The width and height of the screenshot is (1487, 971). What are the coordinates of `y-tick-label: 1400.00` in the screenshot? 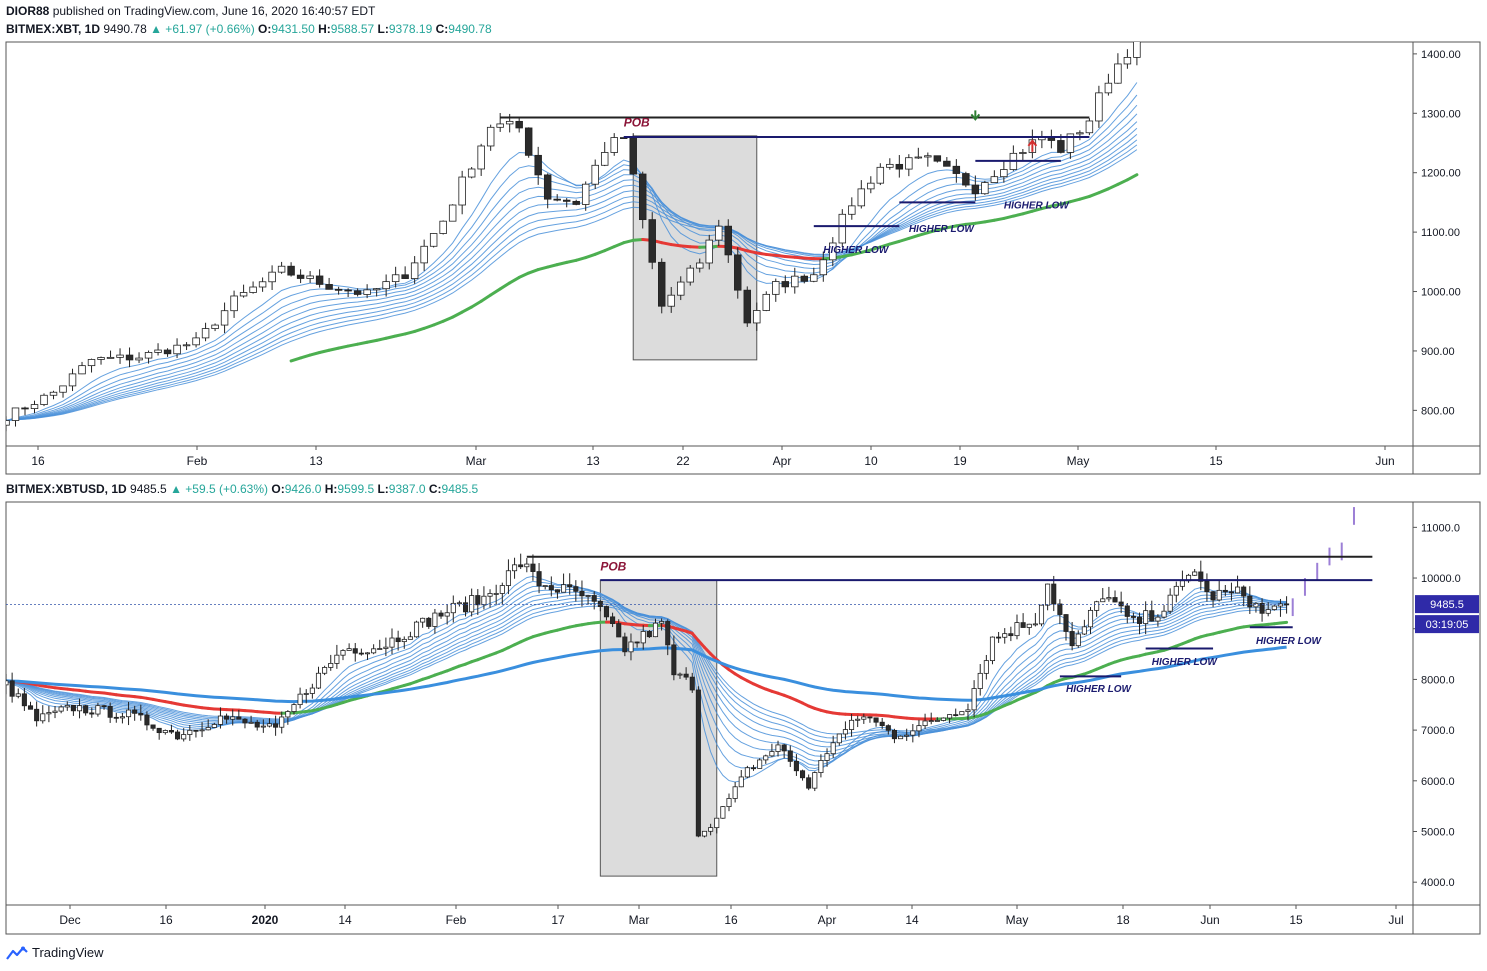 It's located at (1441, 55).